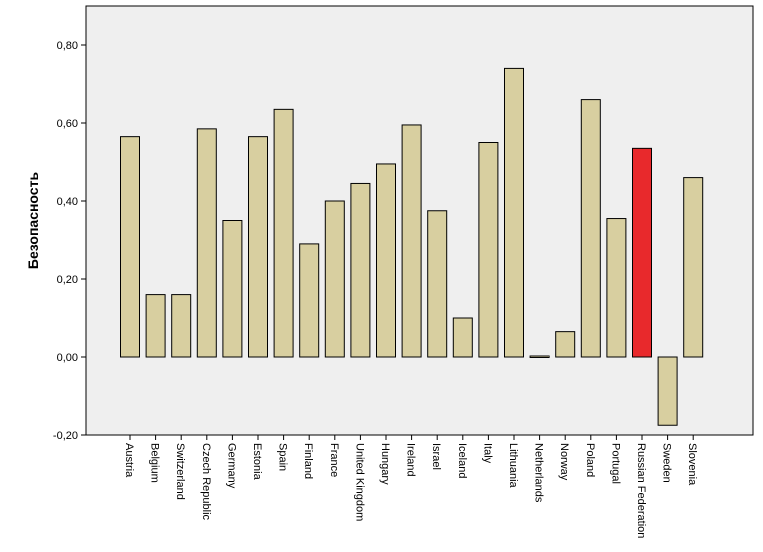 This screenshot has height=552, width=763. What do you see at coordinates (667, 391) in the screenshot?
I see `bar-sweden` at bounding box center [667, 391].